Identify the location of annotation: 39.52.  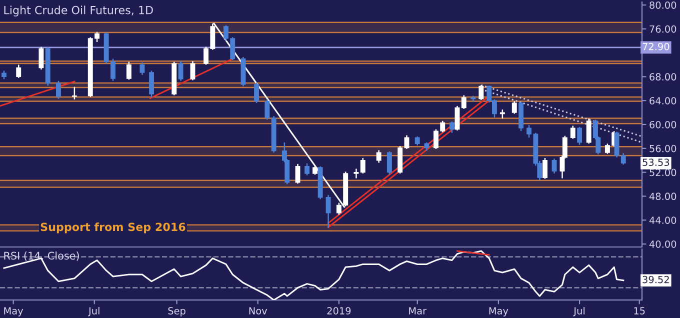
(655, 280).